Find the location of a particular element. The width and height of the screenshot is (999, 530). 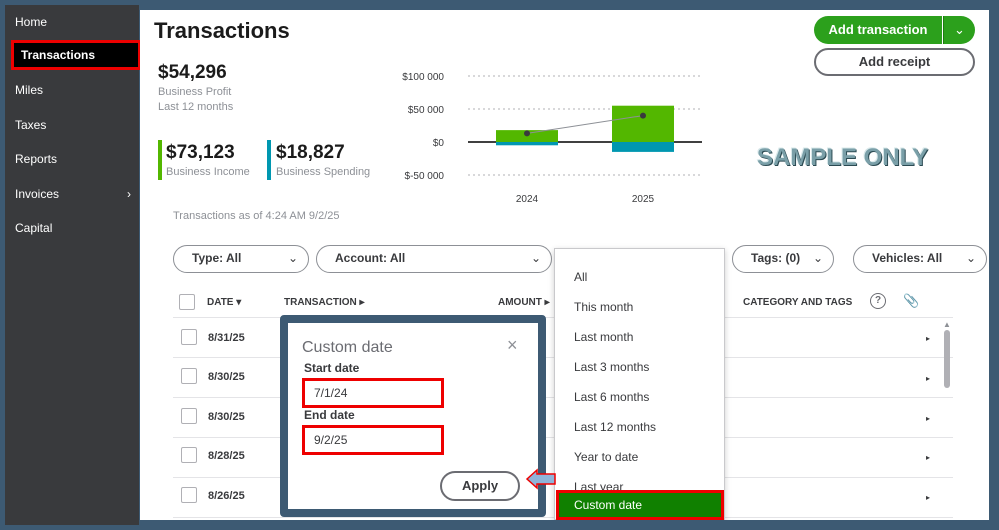

tags-filter-label: Tags: (0) is located at coordinates (776, 258).